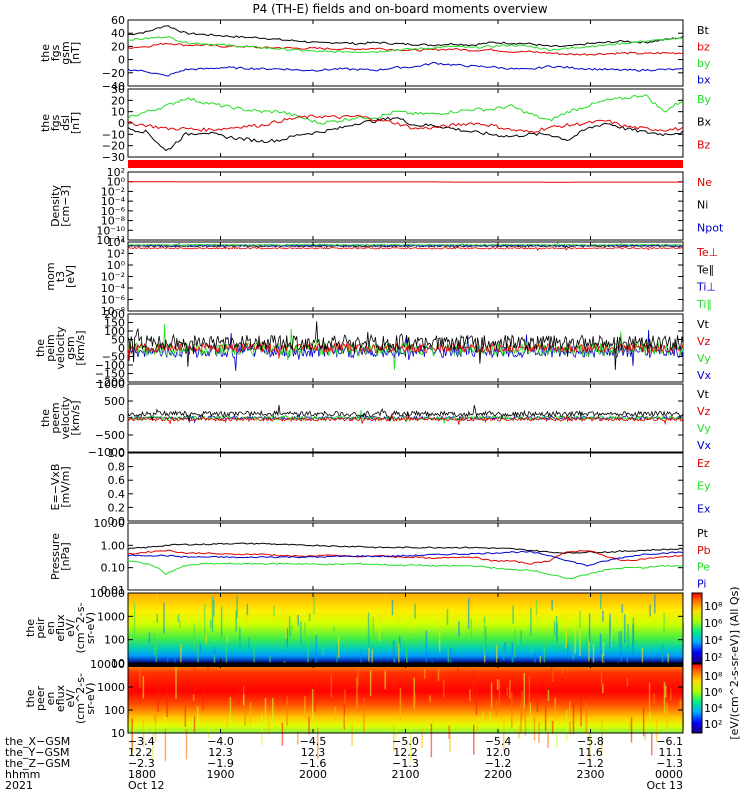  I want to click on panel-efield-ylabel: [mV/m], so click(65, 486).